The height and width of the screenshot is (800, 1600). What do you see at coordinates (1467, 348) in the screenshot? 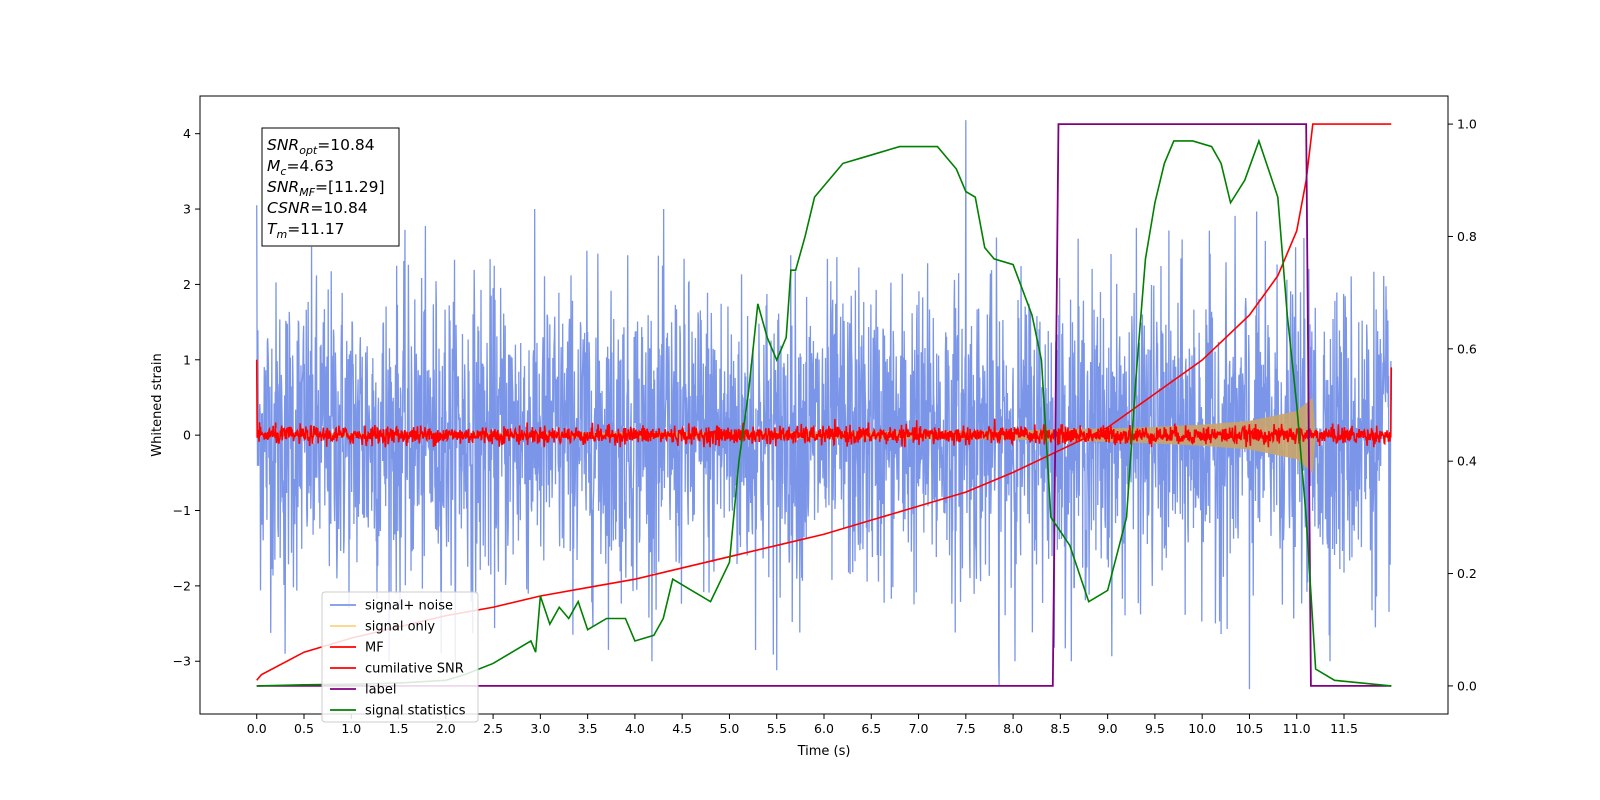
I see `y2-tick-label: 0.6` at bounding box center [1467, 348].